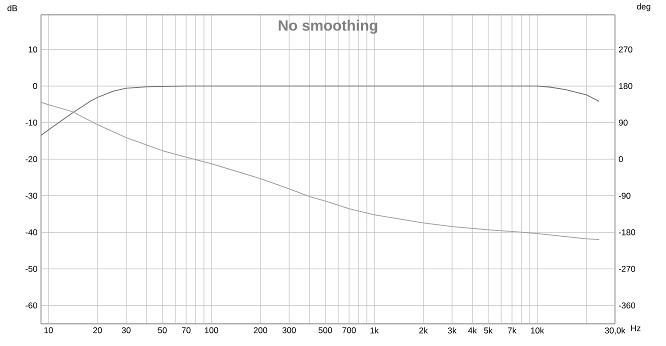 This screenshot has height=346, width=666. What do you see at coordinates (643, 7) in the screenshot?
I see `y2-axis-title: deg` at bounding box center [643, 7].